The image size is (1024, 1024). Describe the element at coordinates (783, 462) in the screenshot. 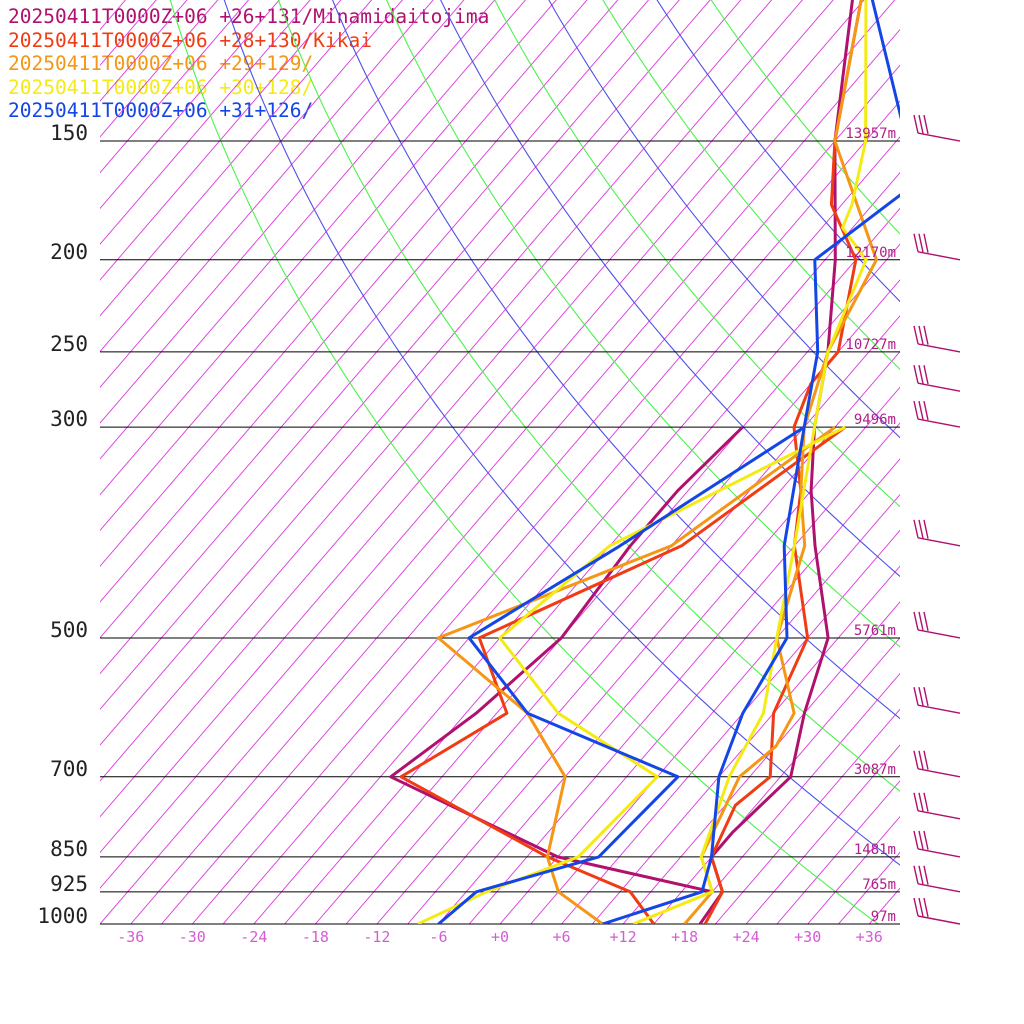

I see `profile-2-temperature-line` at that location.